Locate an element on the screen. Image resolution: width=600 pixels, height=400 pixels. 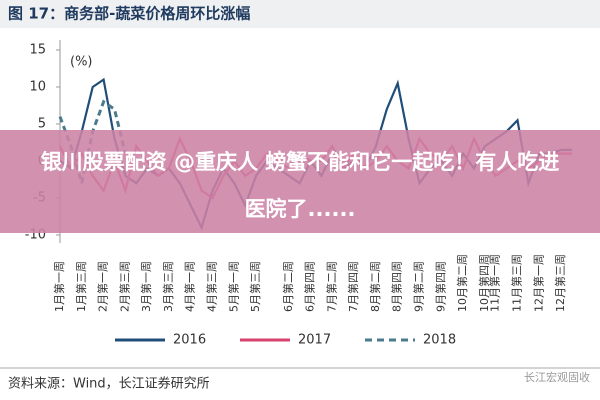
x-tick-label: 4月第一周 is located at coordinates (190, 286).